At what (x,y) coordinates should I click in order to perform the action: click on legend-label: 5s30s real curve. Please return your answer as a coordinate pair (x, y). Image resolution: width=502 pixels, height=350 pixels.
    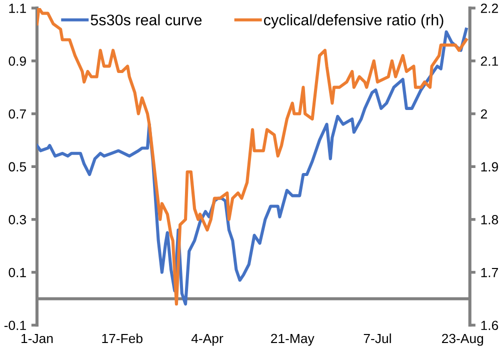
    Looking at the image, I should click on (146, 20).